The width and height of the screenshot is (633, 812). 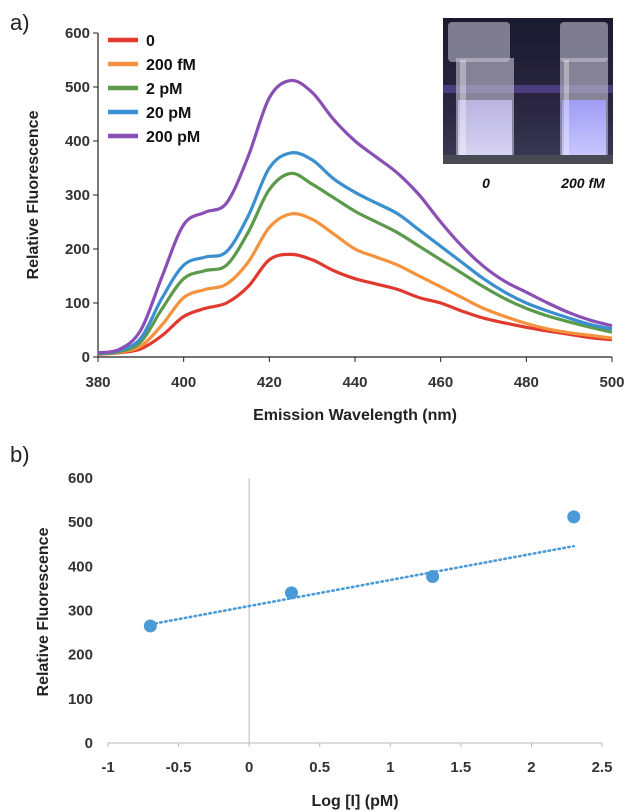 I want to click on chart-b-x-ticks: -1 -0.5 0 0.5 1 1.5 2 2.5, so click(x=356, y=759).